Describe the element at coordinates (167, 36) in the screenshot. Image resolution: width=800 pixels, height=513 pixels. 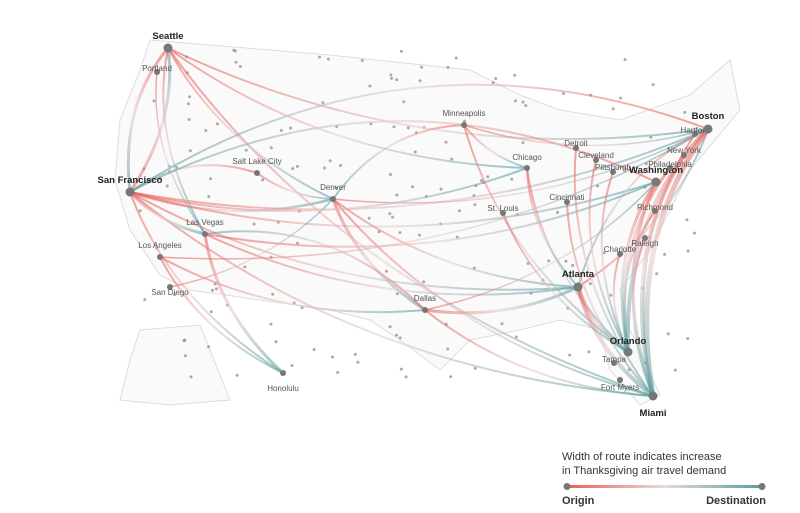
I see `city-label: Seattle` at that location.